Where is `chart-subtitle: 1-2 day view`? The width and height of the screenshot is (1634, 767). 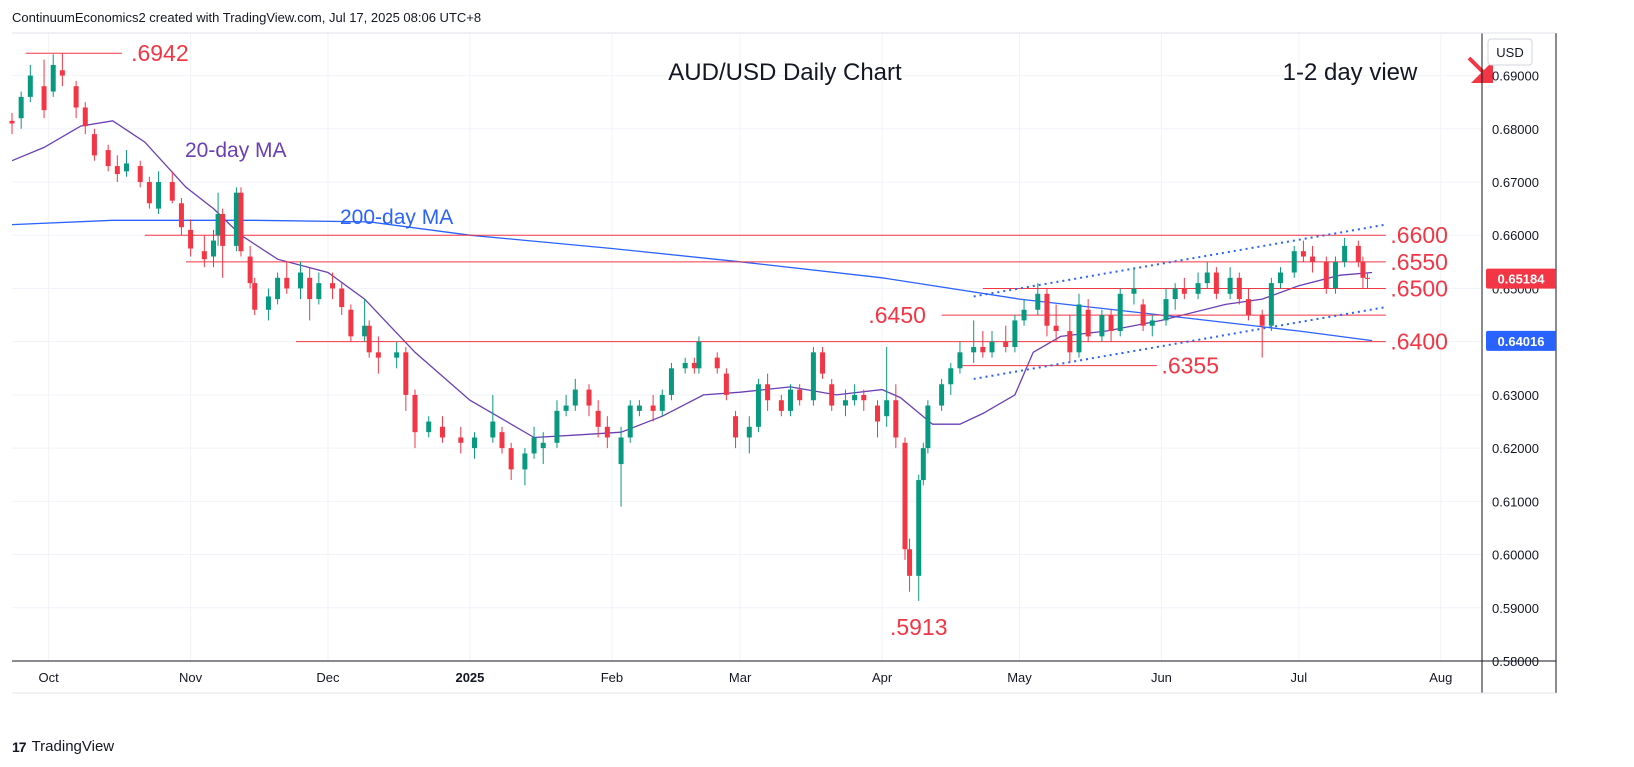
chart-subtitle: 1-2 day view is located at coordinates (1350, 72).